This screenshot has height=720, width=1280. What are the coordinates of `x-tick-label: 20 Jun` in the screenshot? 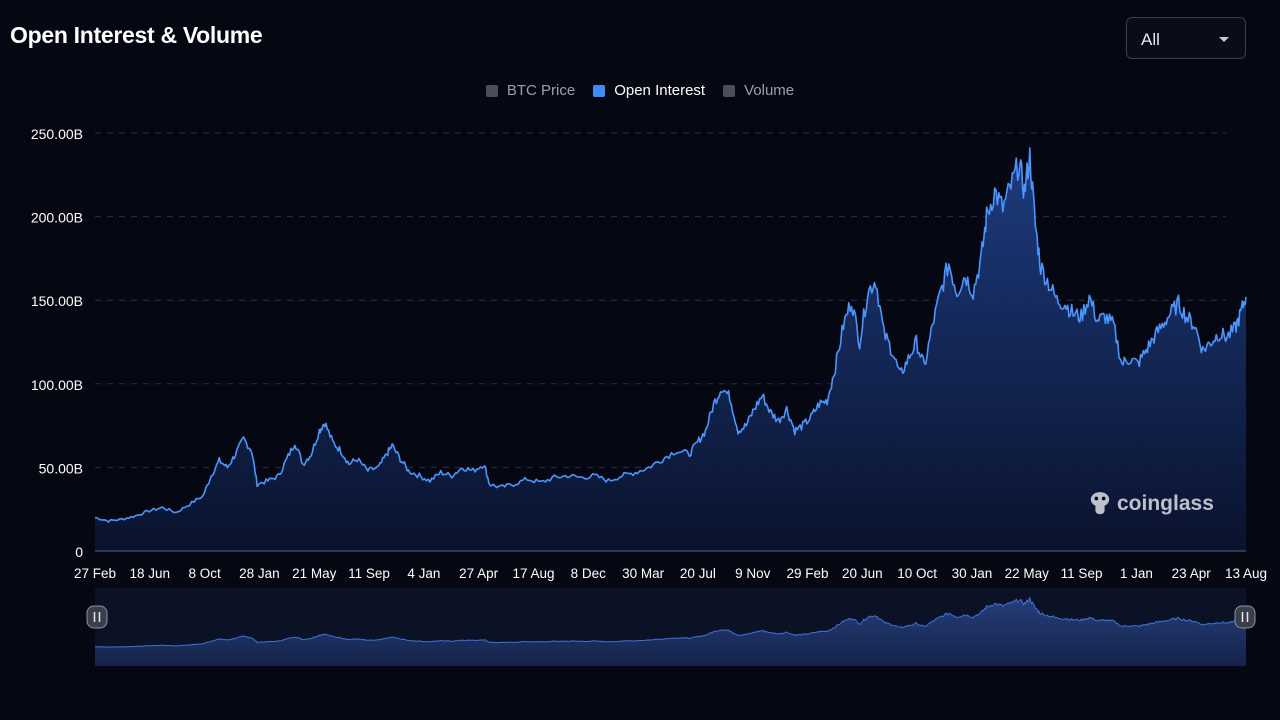 It's located at (862, 573).